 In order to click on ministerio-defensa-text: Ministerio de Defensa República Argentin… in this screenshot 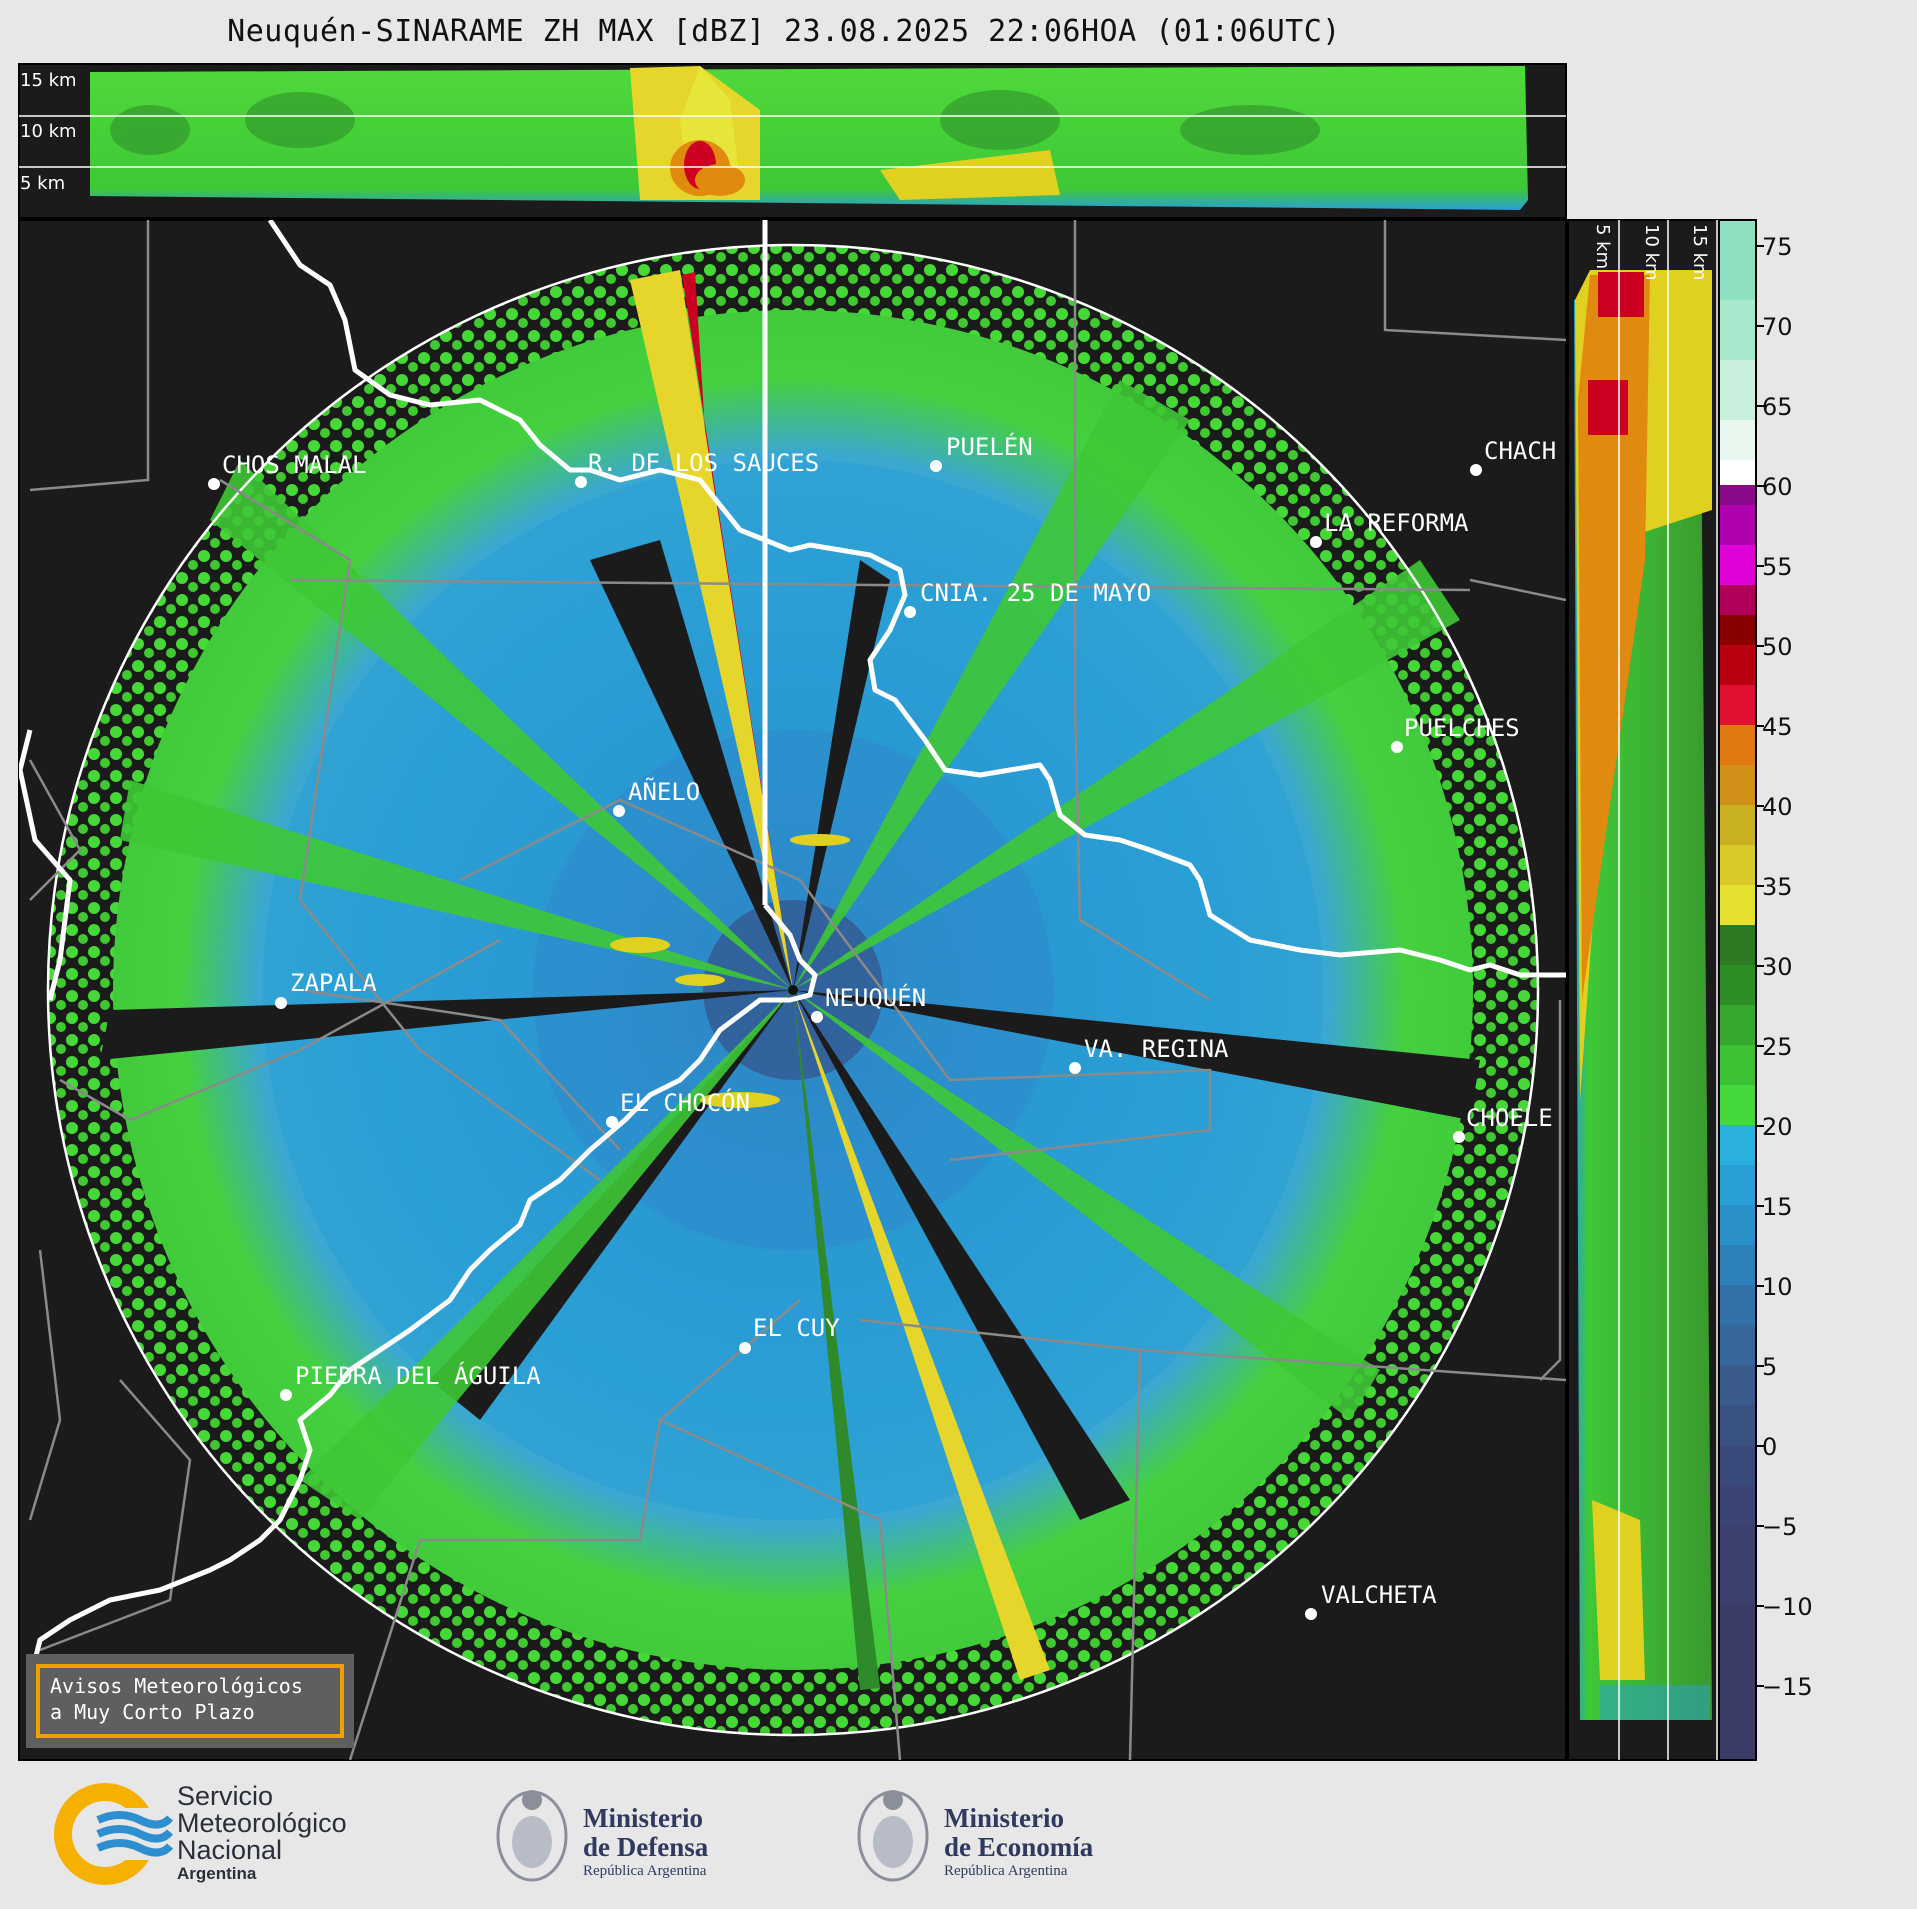, I will do `click(645, 1842)`.